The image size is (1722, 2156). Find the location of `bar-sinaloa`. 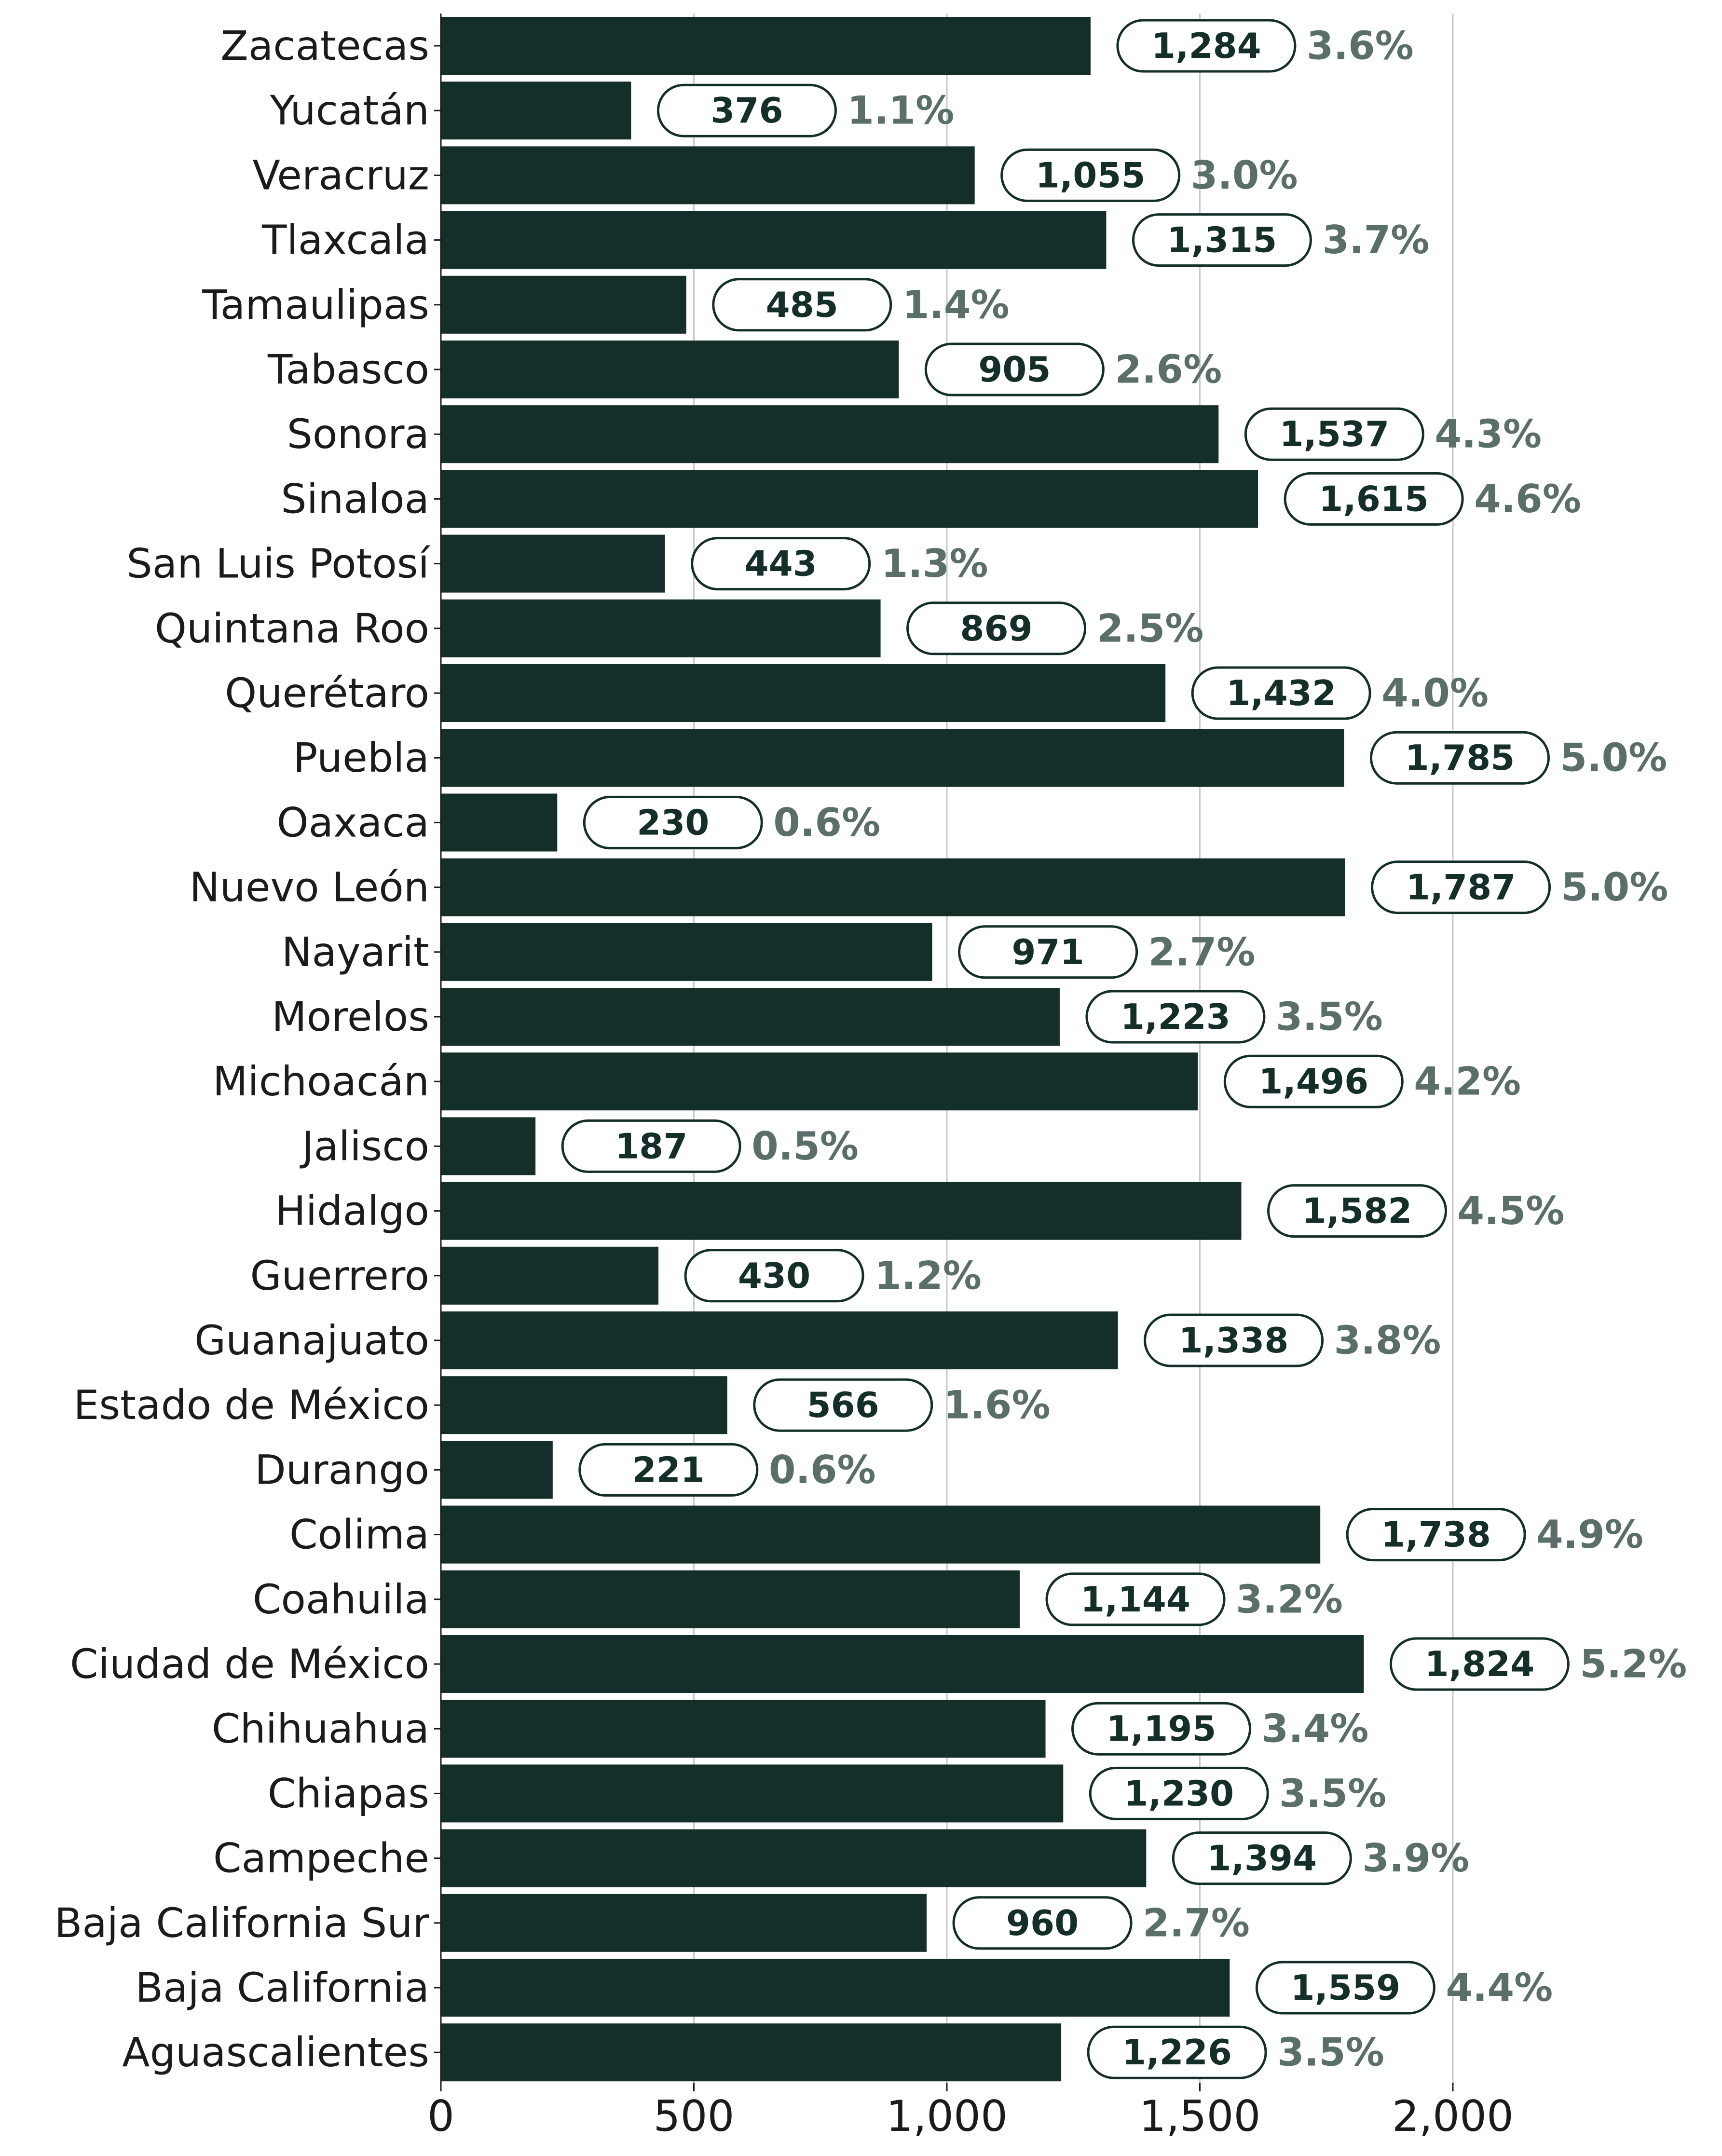

bar-sinaloa is located at coordinates (849, 499).